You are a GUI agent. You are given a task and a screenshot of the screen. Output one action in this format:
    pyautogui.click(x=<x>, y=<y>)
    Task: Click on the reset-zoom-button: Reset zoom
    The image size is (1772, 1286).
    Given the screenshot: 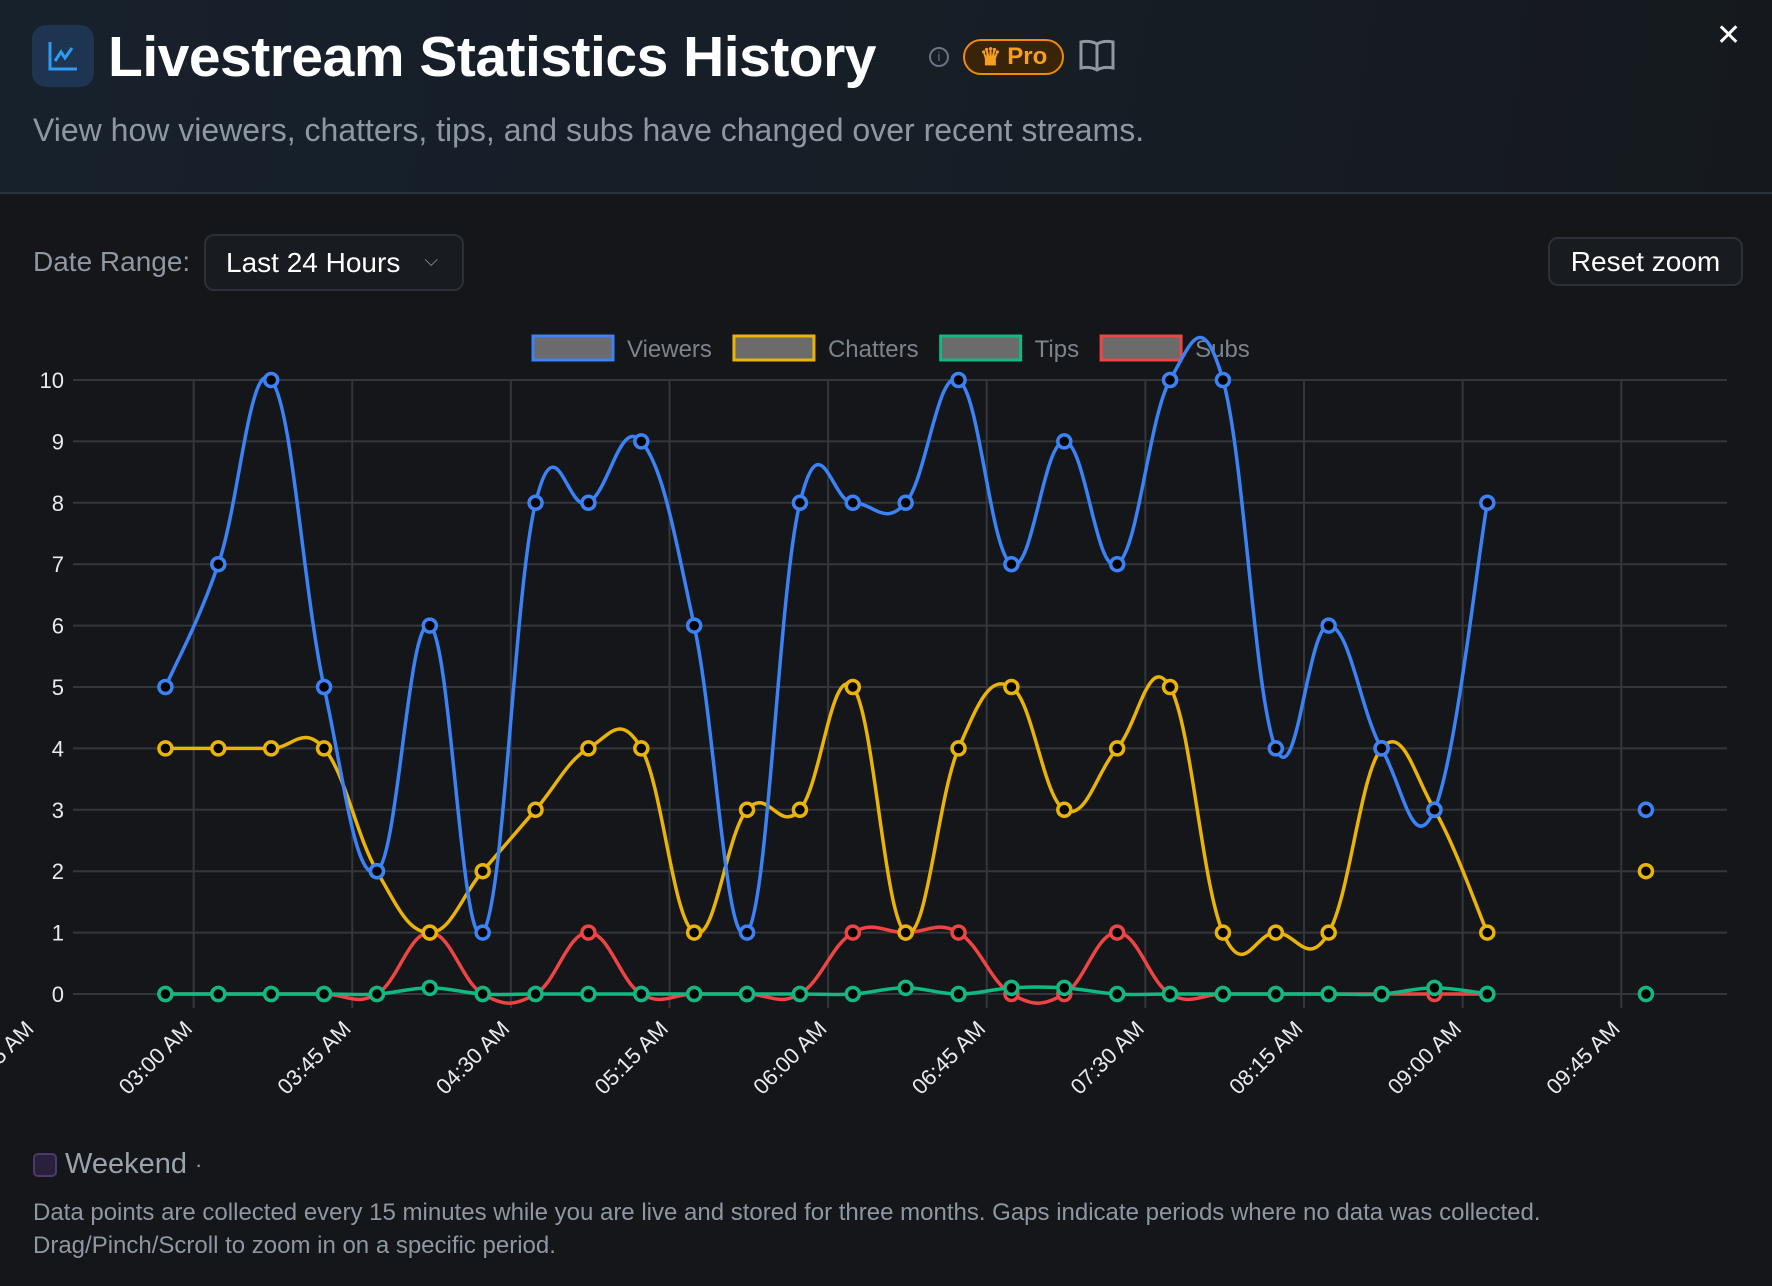 What is the action you would take?
    pyautogui.click(x=1645, y=261)
    